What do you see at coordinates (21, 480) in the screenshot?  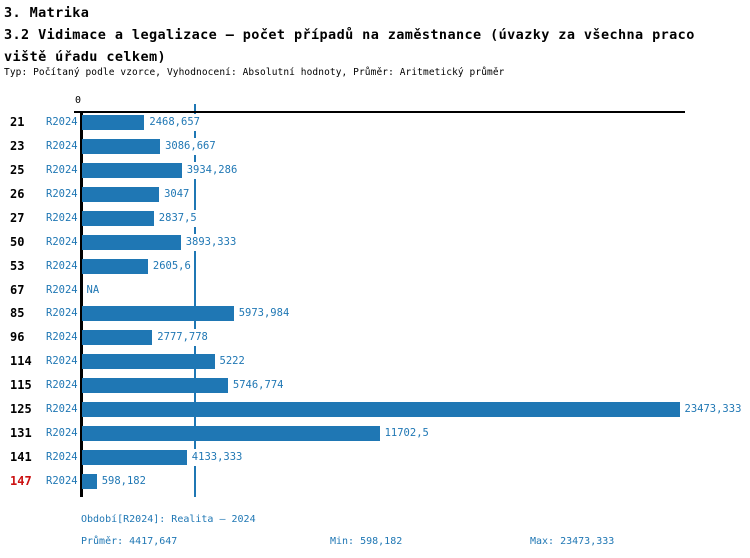 I see `category-label: 147` at bounding box center [21, 480].